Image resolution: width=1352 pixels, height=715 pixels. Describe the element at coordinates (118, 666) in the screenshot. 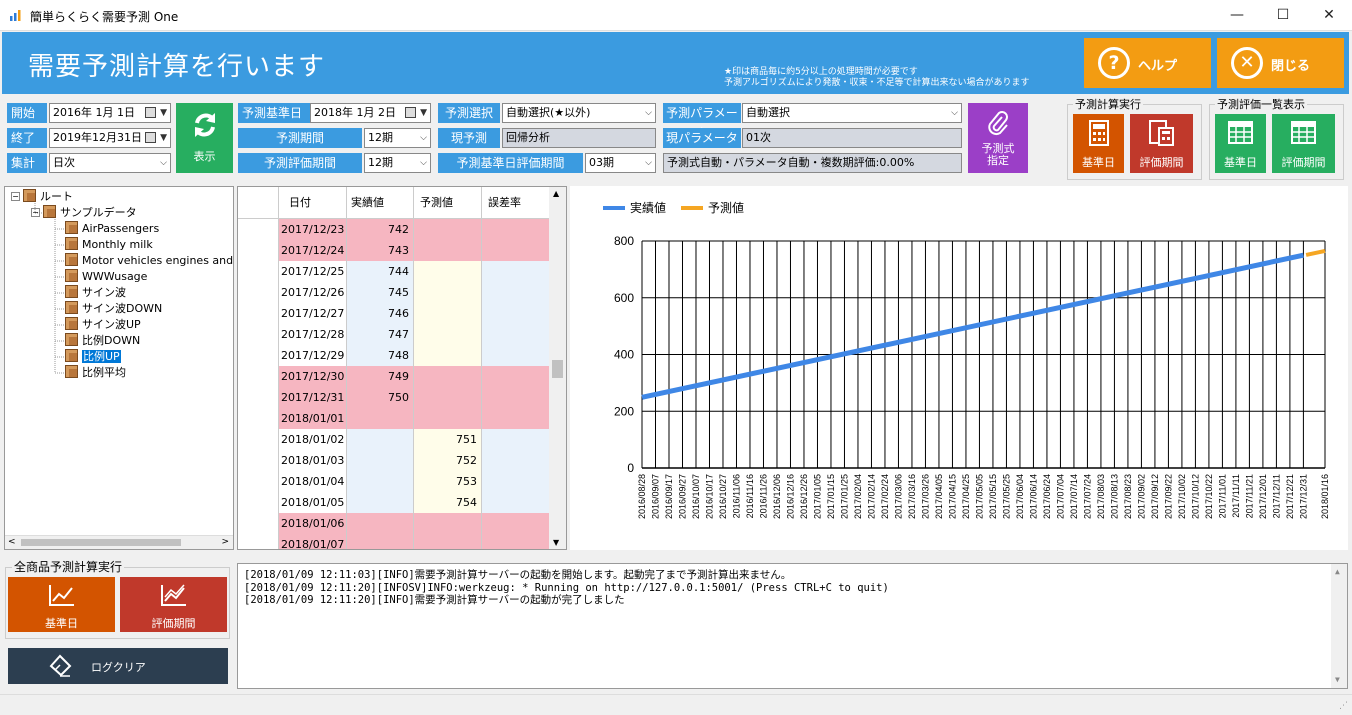

I see `log-clear-button: ログクリア` at that location.